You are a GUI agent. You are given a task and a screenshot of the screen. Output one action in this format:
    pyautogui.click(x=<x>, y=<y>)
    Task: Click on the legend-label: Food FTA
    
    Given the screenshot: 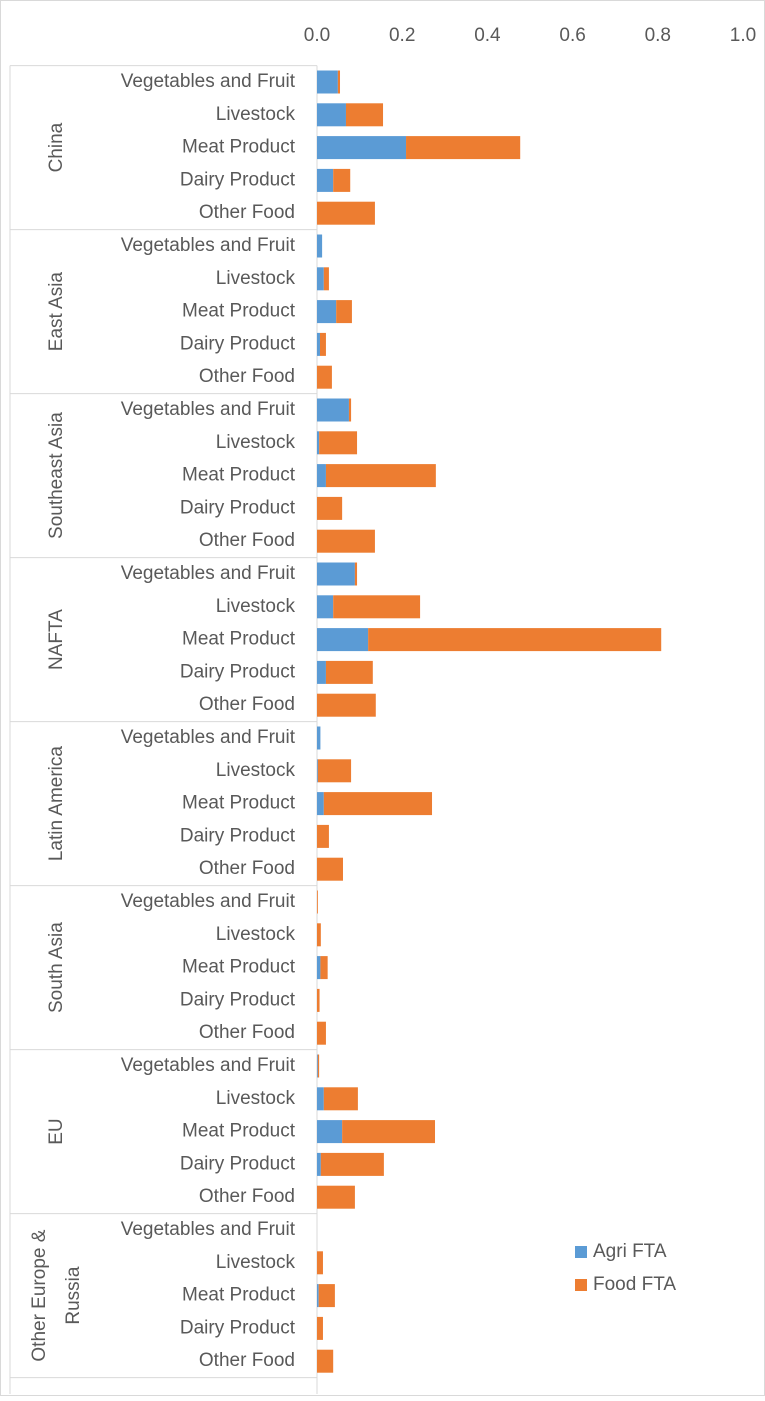 What is the action you would take?
    pyautogui.click(x=634, y=1284)
    